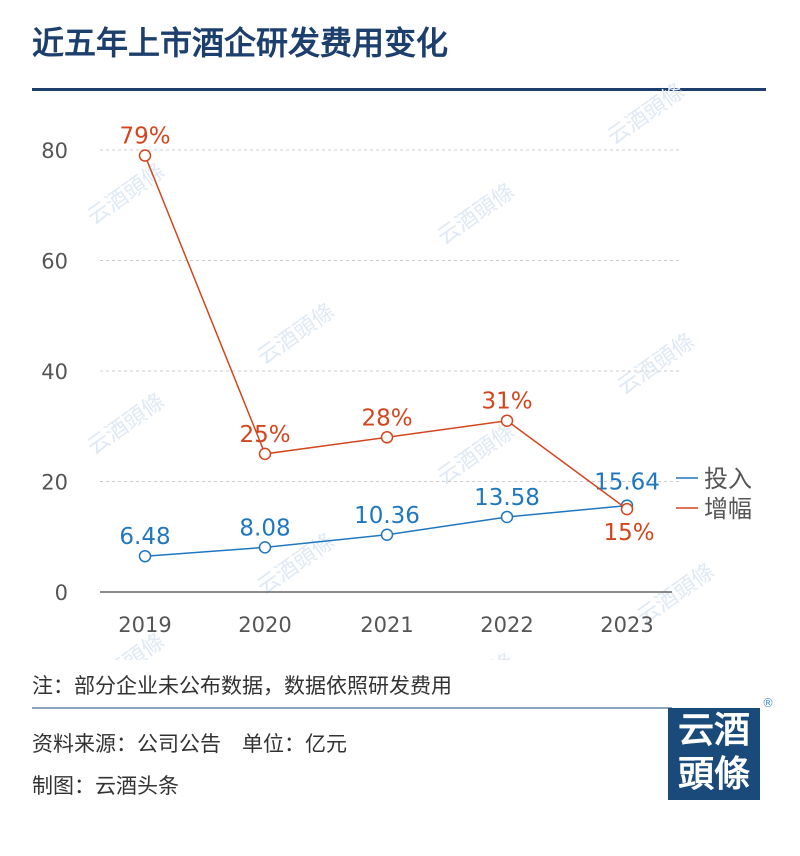  I want to click on registered-mark: ®, so click(768, 703).